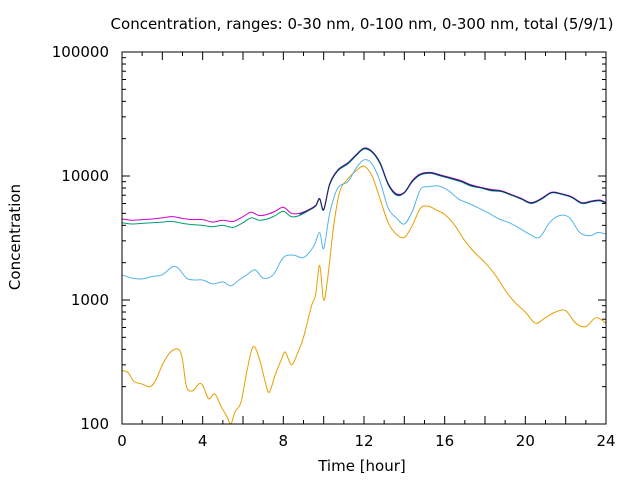 The width and height of the screenshot is (640, 480). Describe the element at coordinates (525, 441) in the screenshot. I see `x-tick-label: 20` at that location.